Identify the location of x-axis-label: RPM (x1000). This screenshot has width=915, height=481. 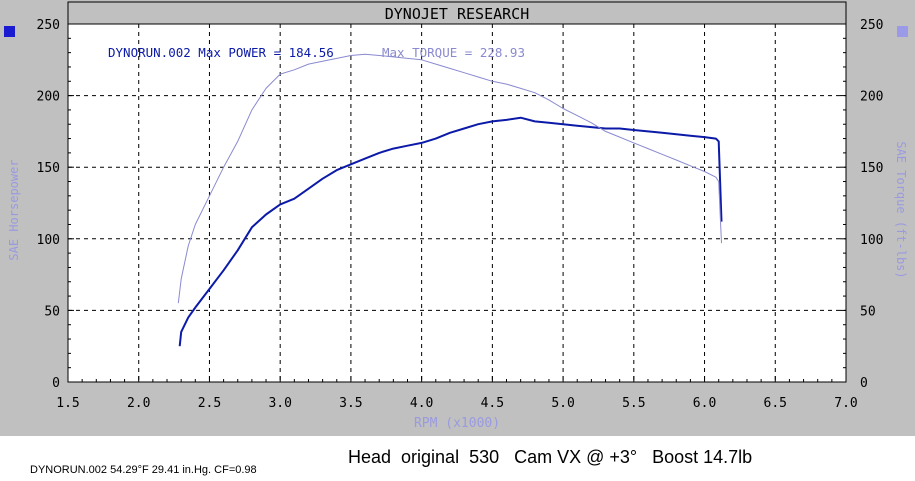
(457, 423).